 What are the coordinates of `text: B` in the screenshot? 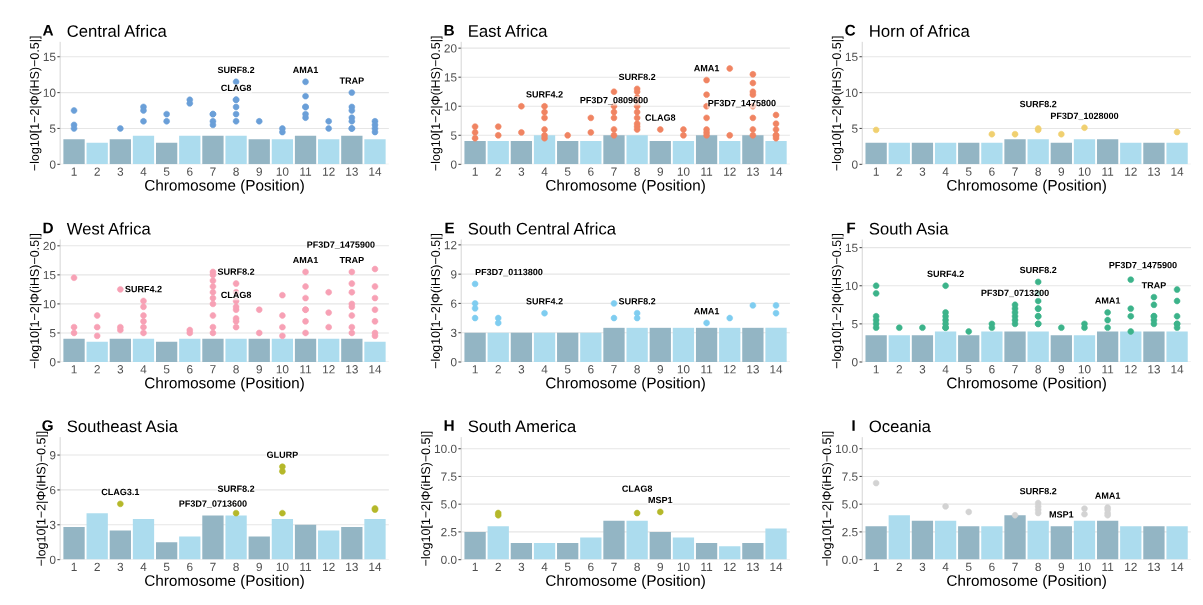 It's located at (449, 30).